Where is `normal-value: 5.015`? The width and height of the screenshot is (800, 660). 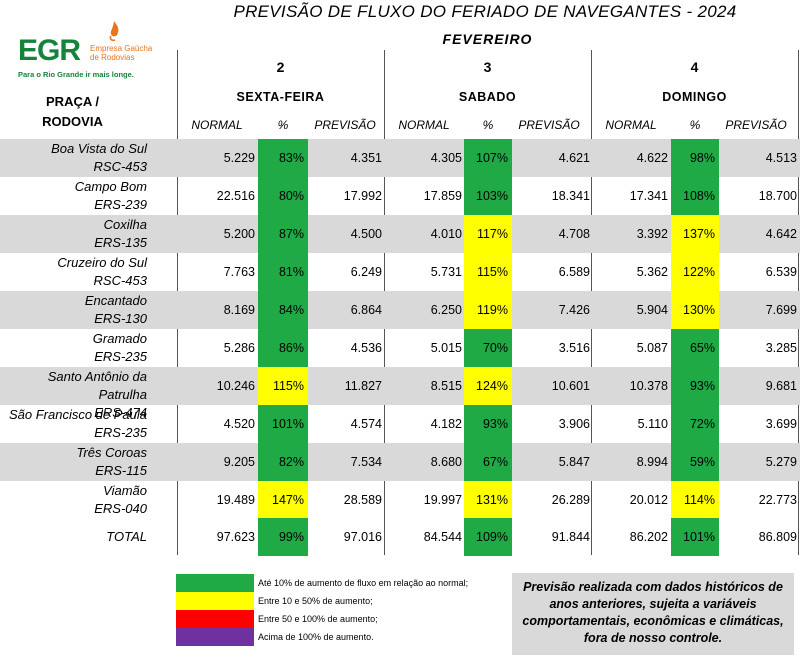
normal-value: 5.015 is located at coordinates (446, 348).